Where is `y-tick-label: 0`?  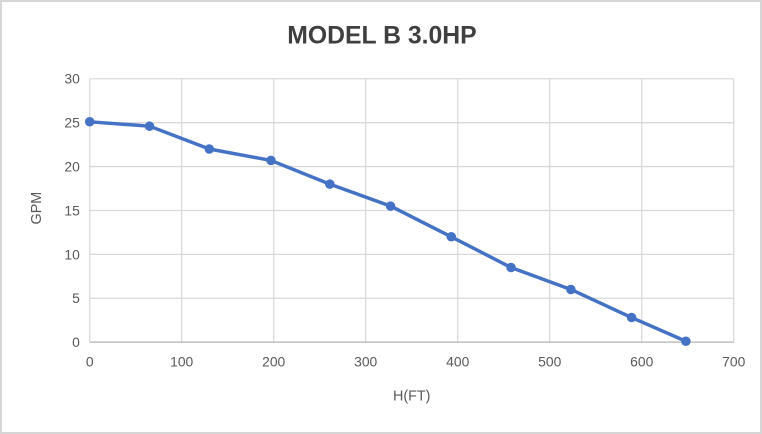
y-tick-label: 0 is located at coordinates (76, 342).